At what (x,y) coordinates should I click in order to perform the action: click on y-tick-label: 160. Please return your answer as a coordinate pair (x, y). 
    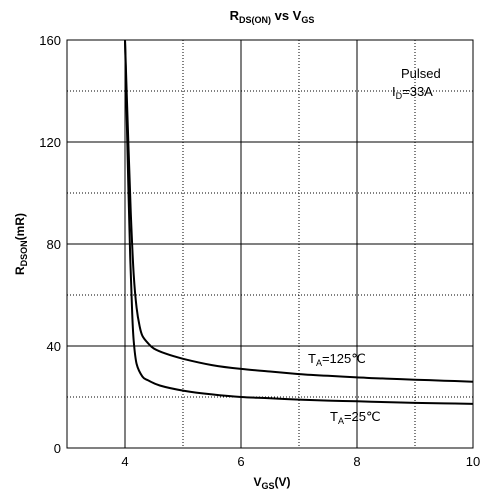
    Looking at the image, I should click on (50, 40).